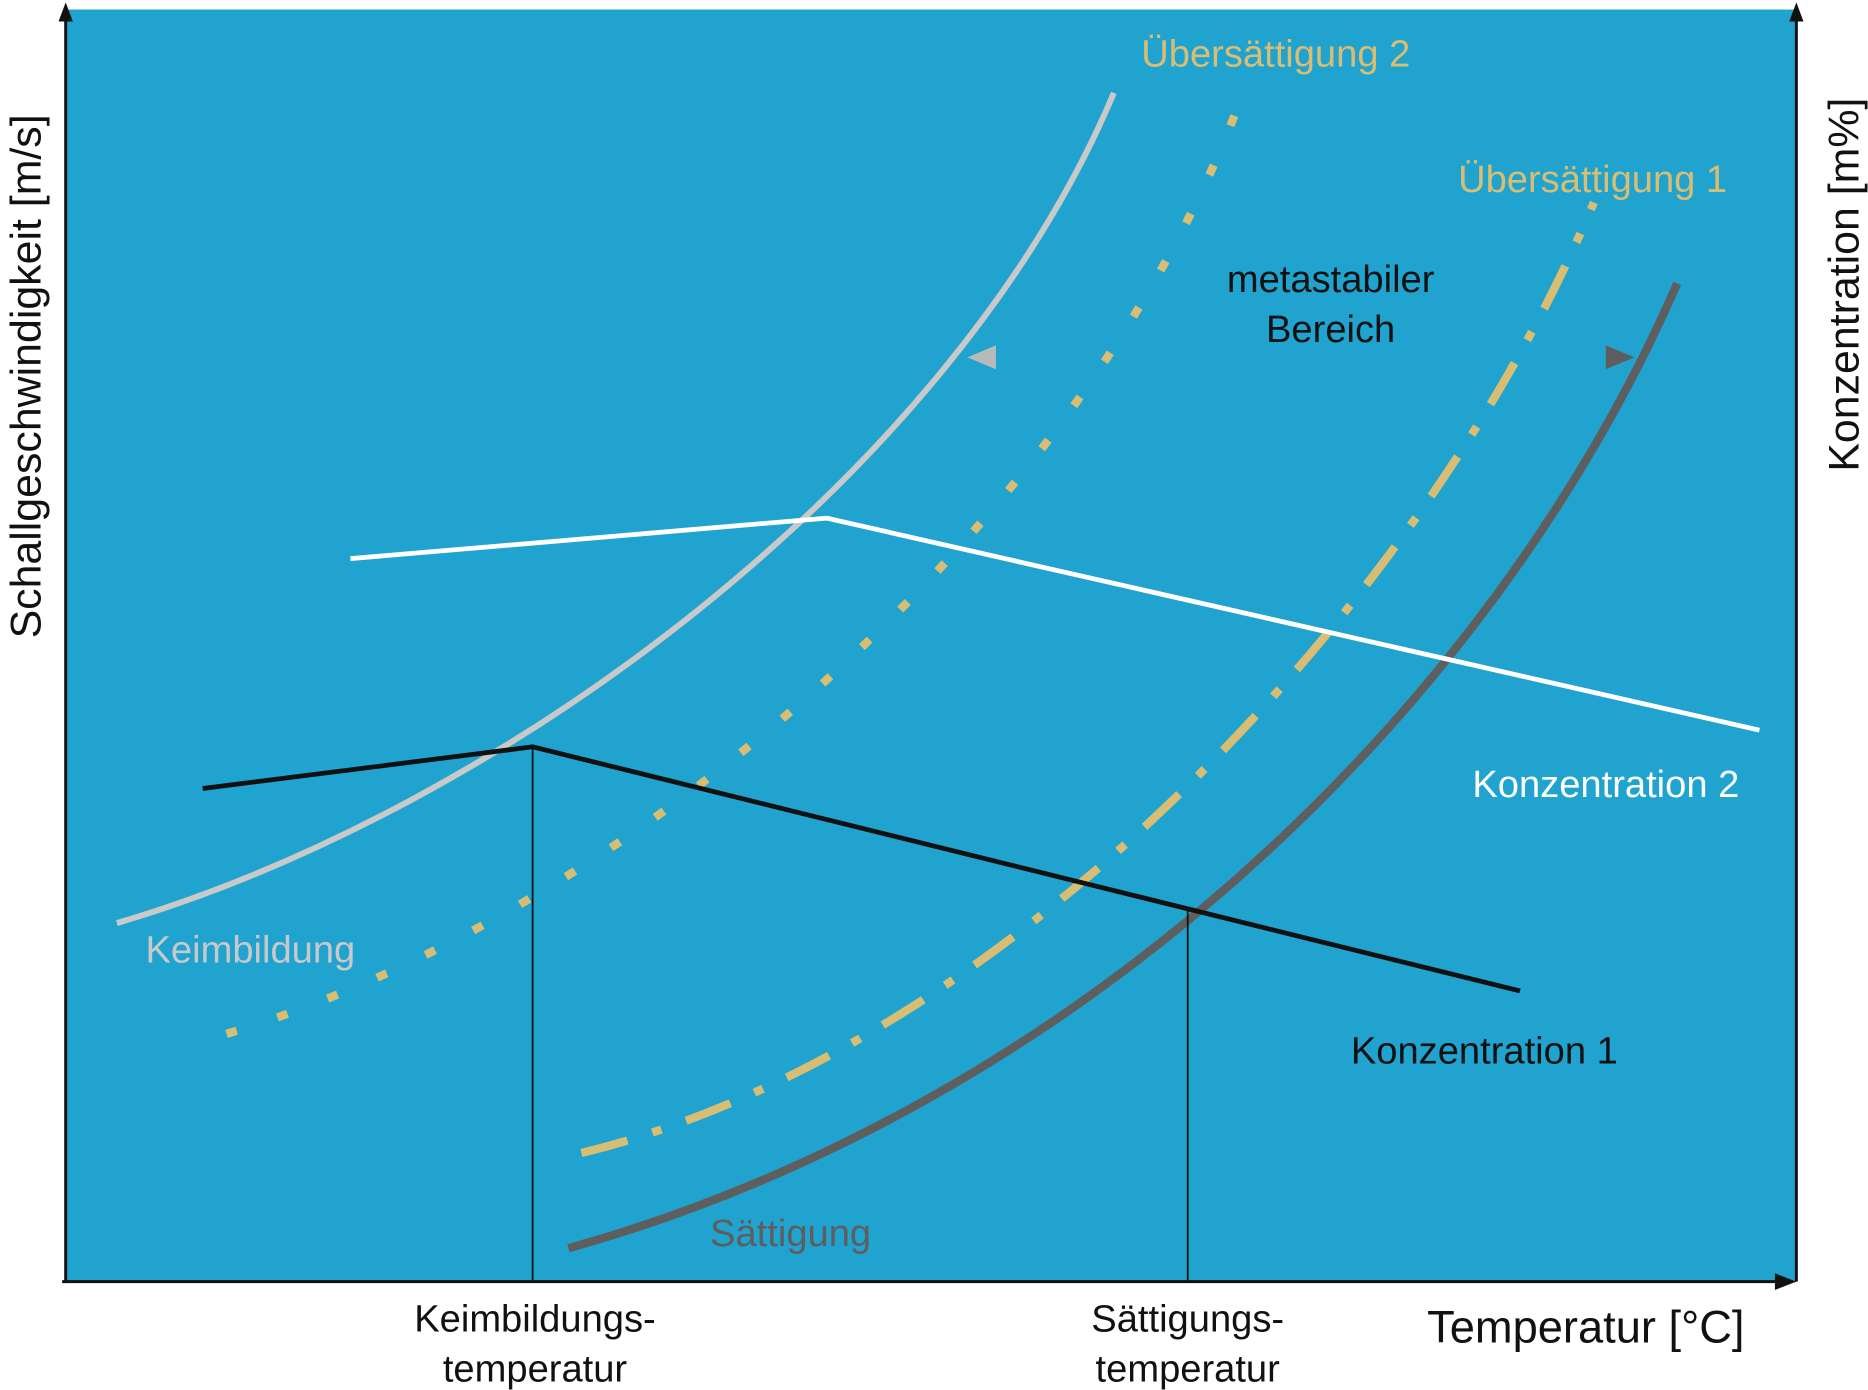 Image resolution: width=1868 pixels, height=1390 pixels. I want to click on concentration2-line, so click(1055, 624).